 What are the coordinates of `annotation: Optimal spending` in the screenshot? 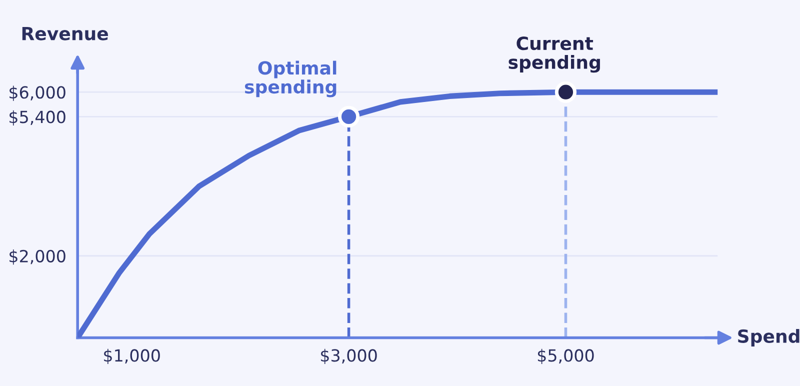 It's located at (290, 79).